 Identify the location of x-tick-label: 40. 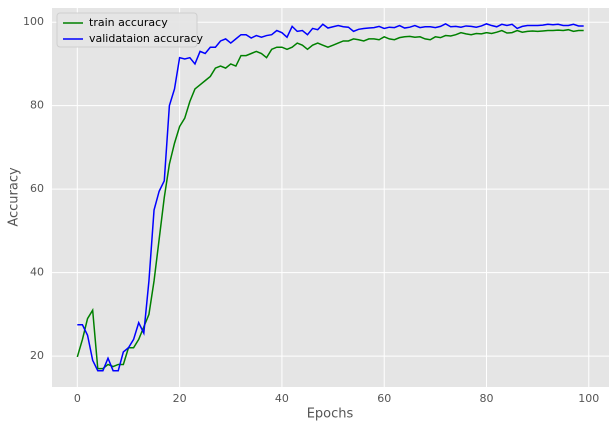
(282, 398).